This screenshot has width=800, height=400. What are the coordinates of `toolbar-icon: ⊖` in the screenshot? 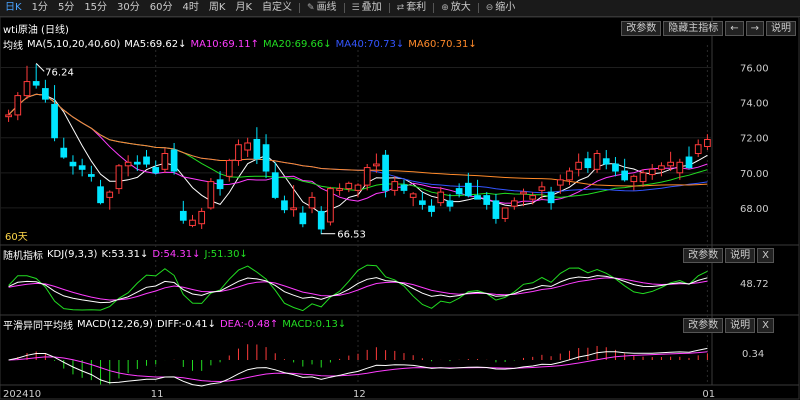 It's located at (489, 8).